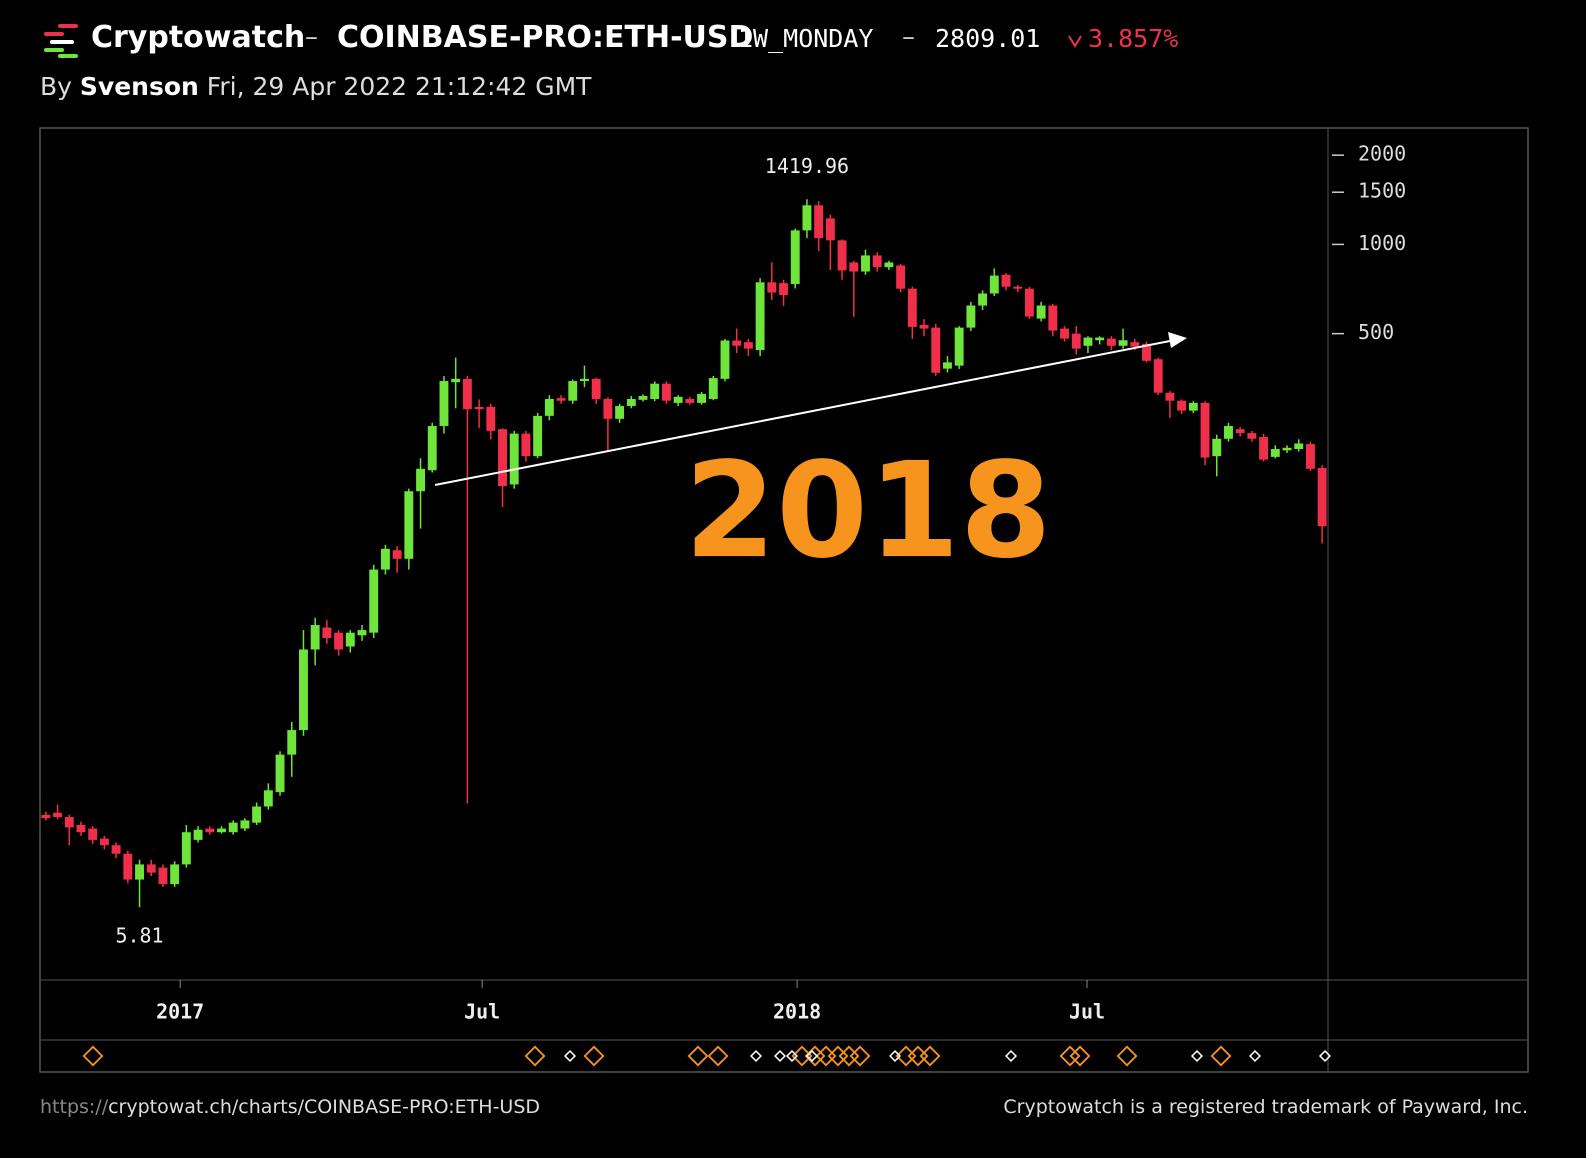  Describe the element at coordinates (1382, 243) in the screenshot. I see `y-tick-label: 1000` at that location.